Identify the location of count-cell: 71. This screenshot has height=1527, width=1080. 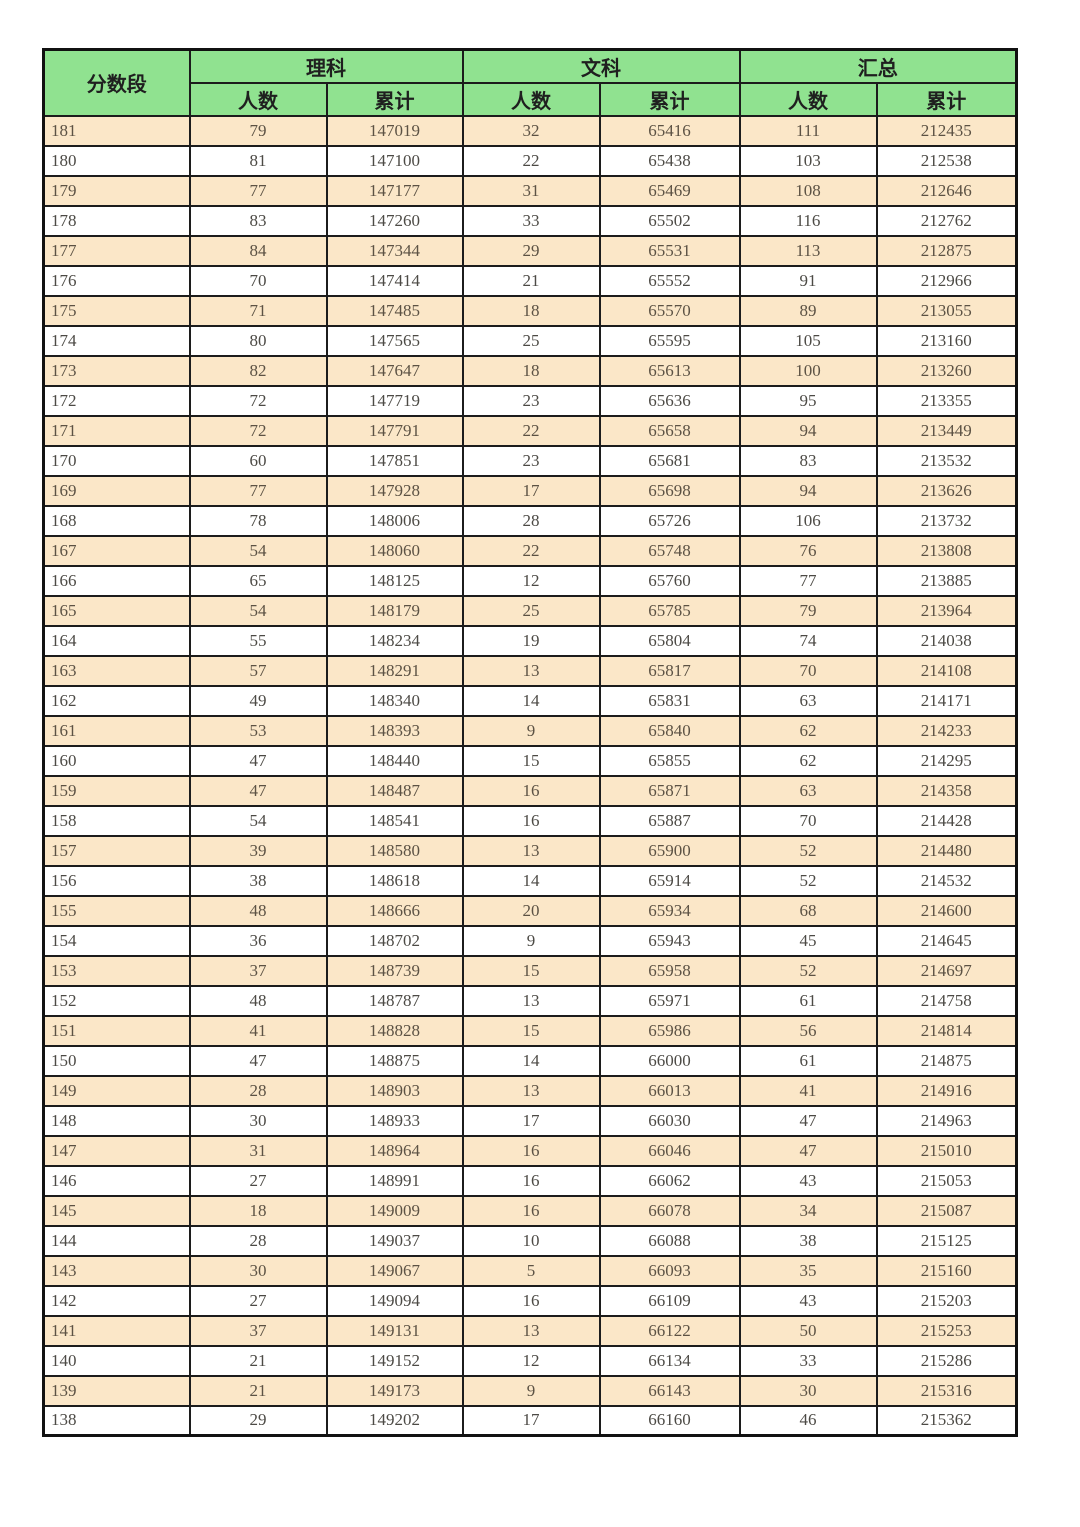
(258, 310).